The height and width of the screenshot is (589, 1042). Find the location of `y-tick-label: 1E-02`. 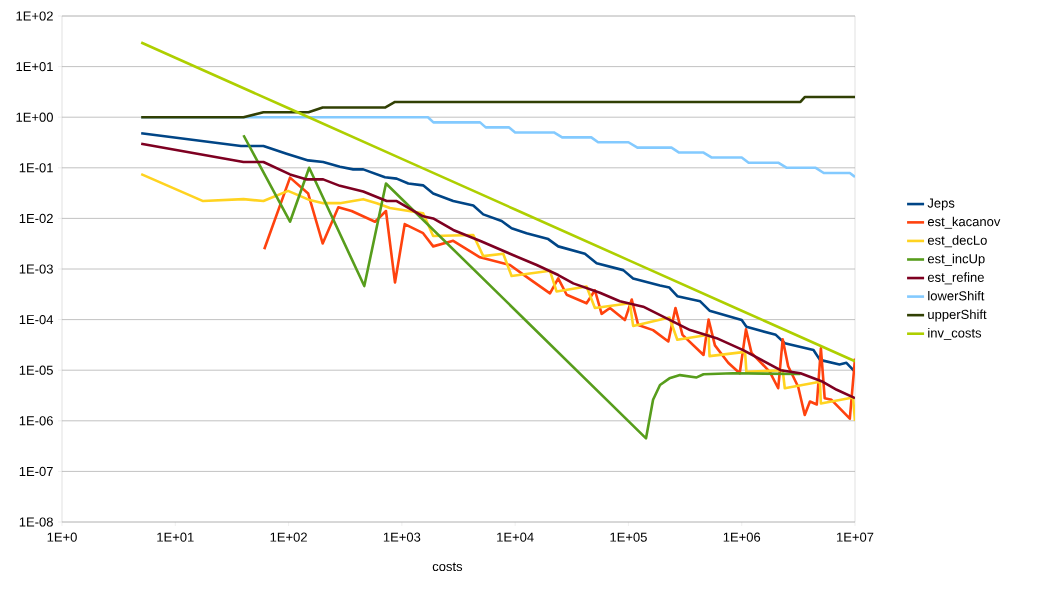

y-tick-label: 1E-02 is located at coordinates (36, 218).